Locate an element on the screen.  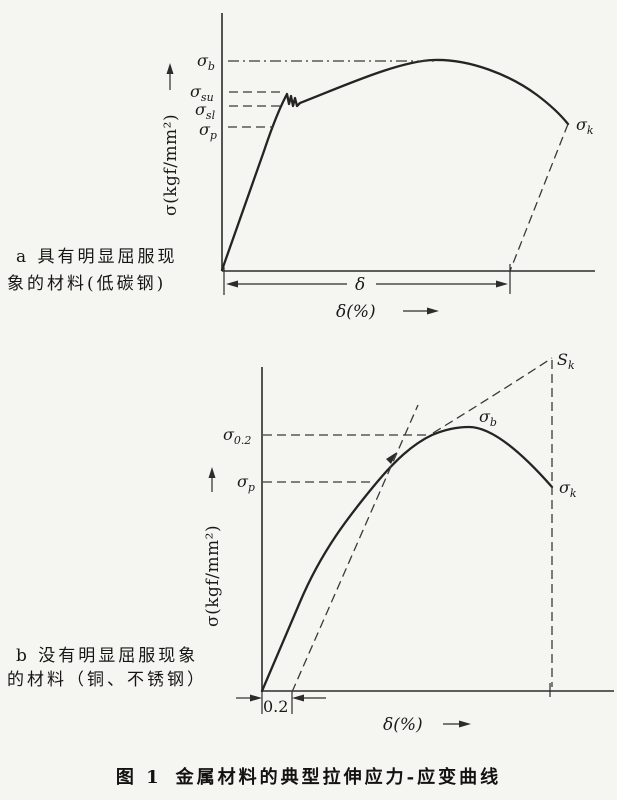
chart-b-offset-line is located at coordinates (355, 548).